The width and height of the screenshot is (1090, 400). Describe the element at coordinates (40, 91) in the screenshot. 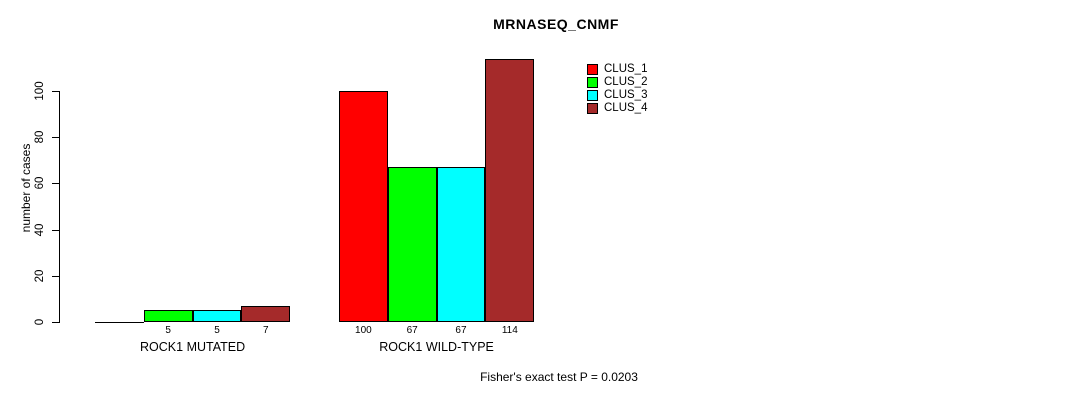

I see `y-axis-tick-label: 100` at that location.